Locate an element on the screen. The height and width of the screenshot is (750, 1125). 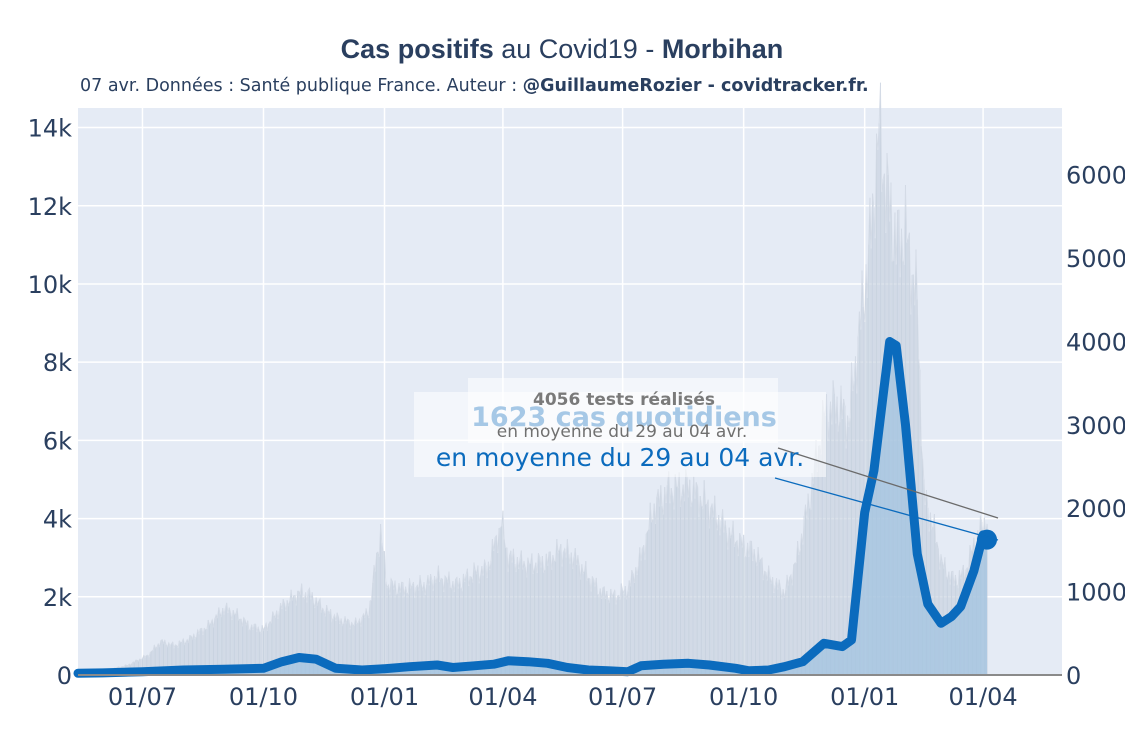
chart-title: Cas positifs au Covid19 - Morbihan is located at coordinates (562, 49).